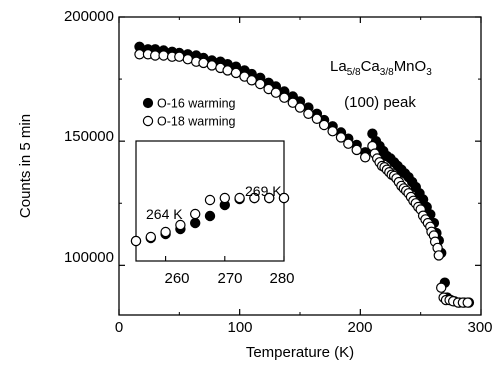  I want to click on x-axis-label: Temperature (K), so click(300, 352).